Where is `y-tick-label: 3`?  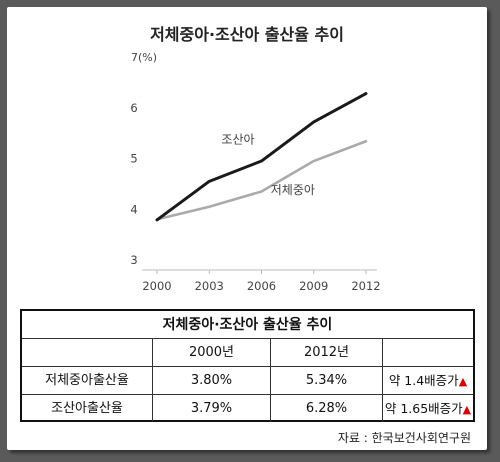
y-tick-label: 3 is located at coordinates (133, 260).